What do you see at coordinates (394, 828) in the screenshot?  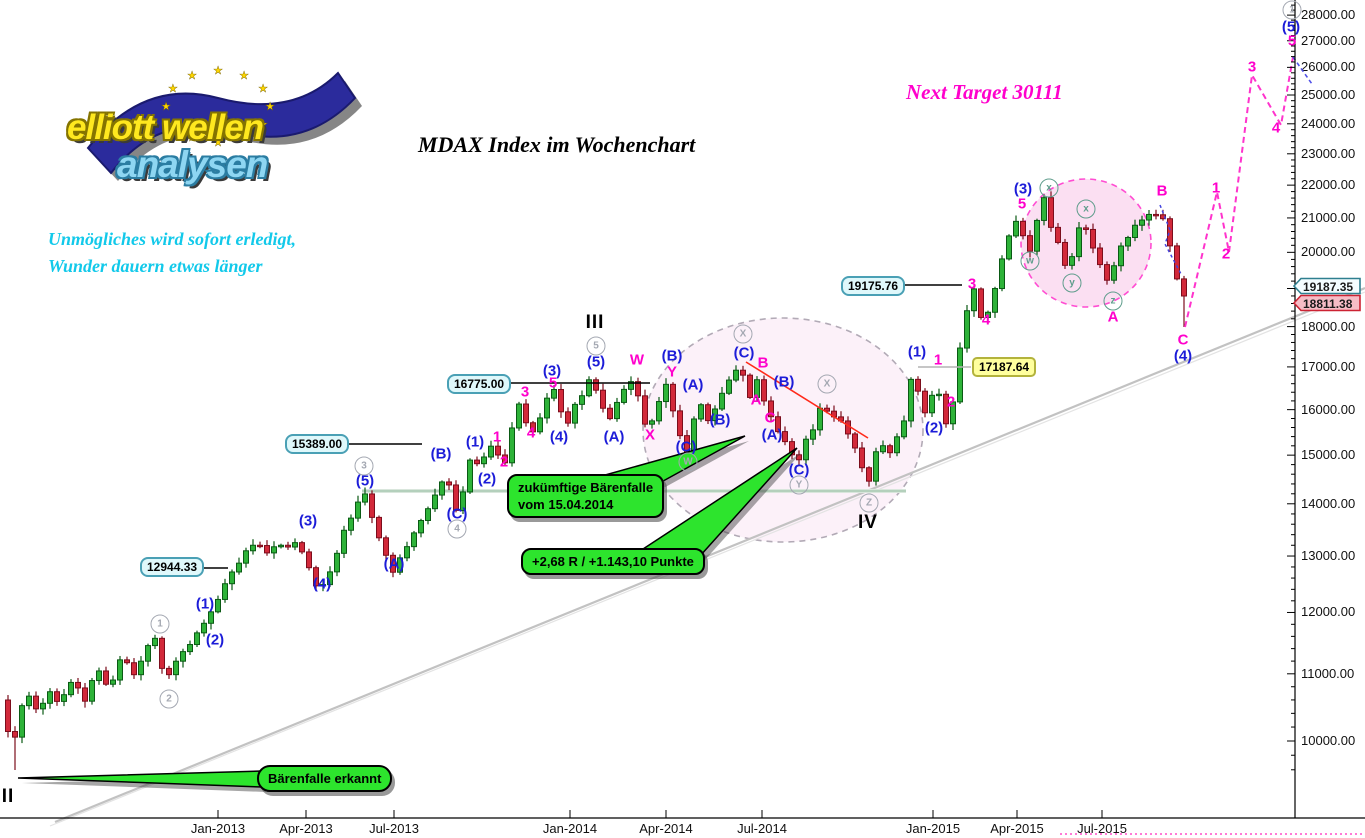 I see `x-axis-label: Jul-2013` at bounding box center [394, 828].